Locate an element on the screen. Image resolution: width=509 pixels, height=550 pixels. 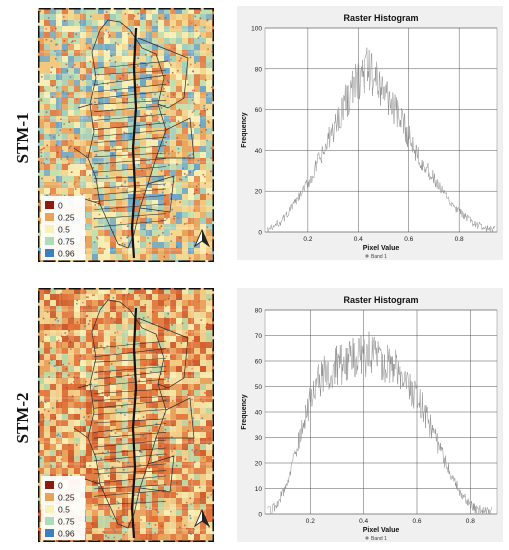
series-band-1-line is located at coordinates (379, 423).